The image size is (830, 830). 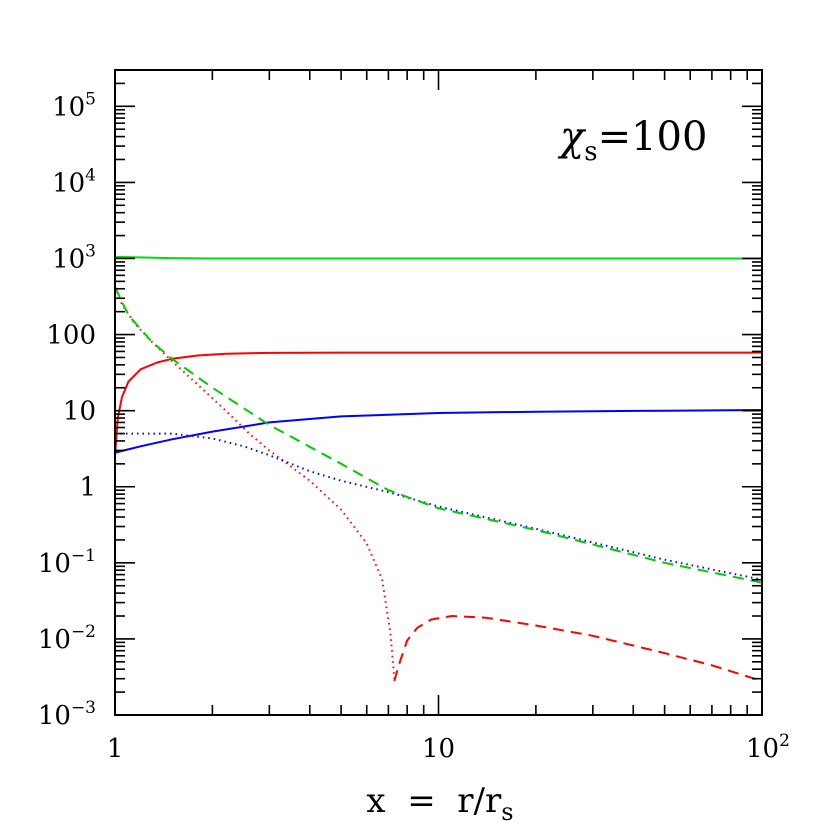 I want to click on x-tick-label: 1, so click(x=115, y=749).